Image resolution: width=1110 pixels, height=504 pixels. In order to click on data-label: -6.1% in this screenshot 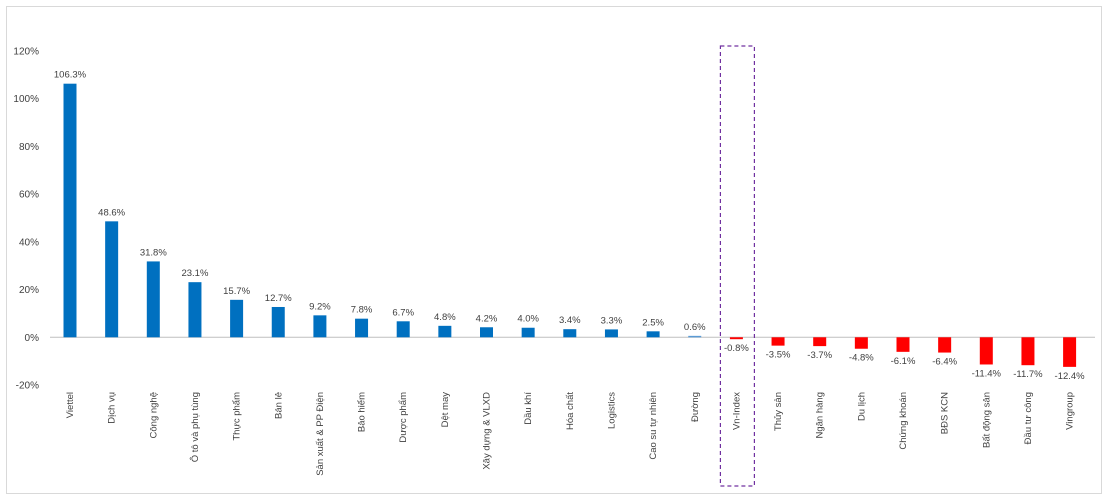, I will do `click(903, 361)`.